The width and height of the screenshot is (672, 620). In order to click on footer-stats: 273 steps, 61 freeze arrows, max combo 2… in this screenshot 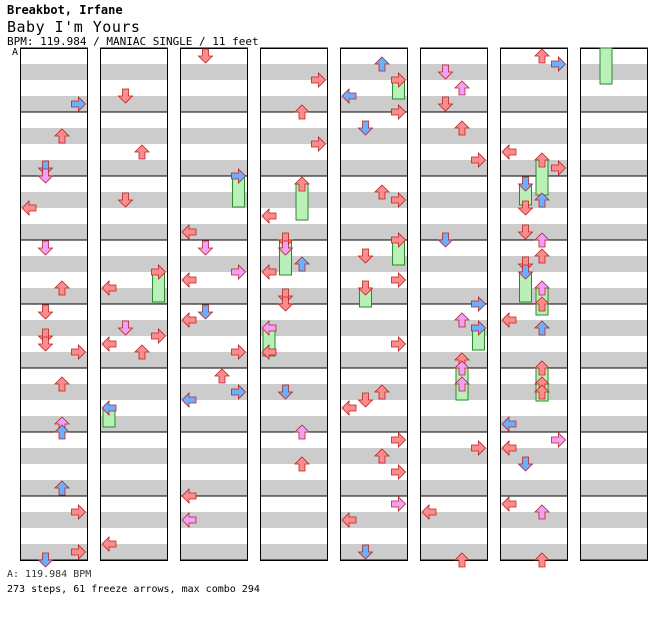, I will do `click(133, 589)`.